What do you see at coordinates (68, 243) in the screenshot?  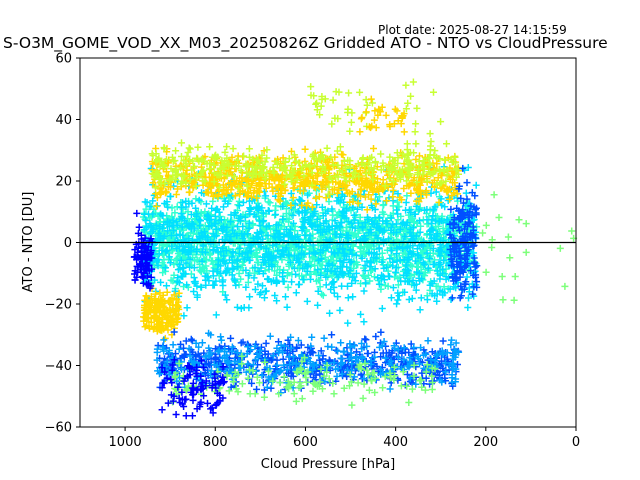 I see `y-tick-label: 0` at bounding box center [68, 243].